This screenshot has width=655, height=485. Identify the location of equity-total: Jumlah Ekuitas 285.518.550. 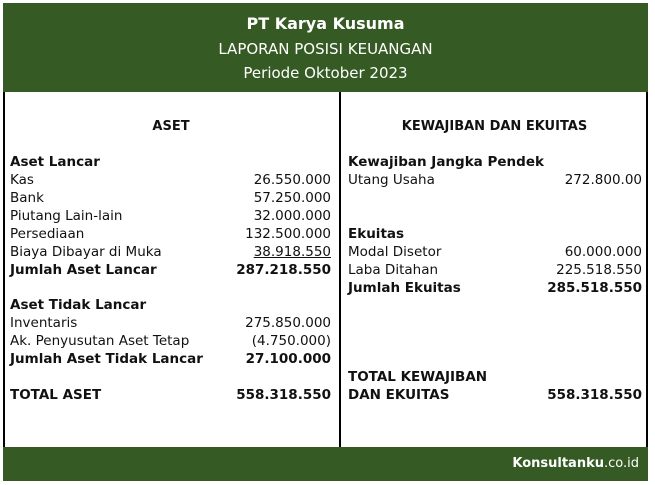
(495, 288).